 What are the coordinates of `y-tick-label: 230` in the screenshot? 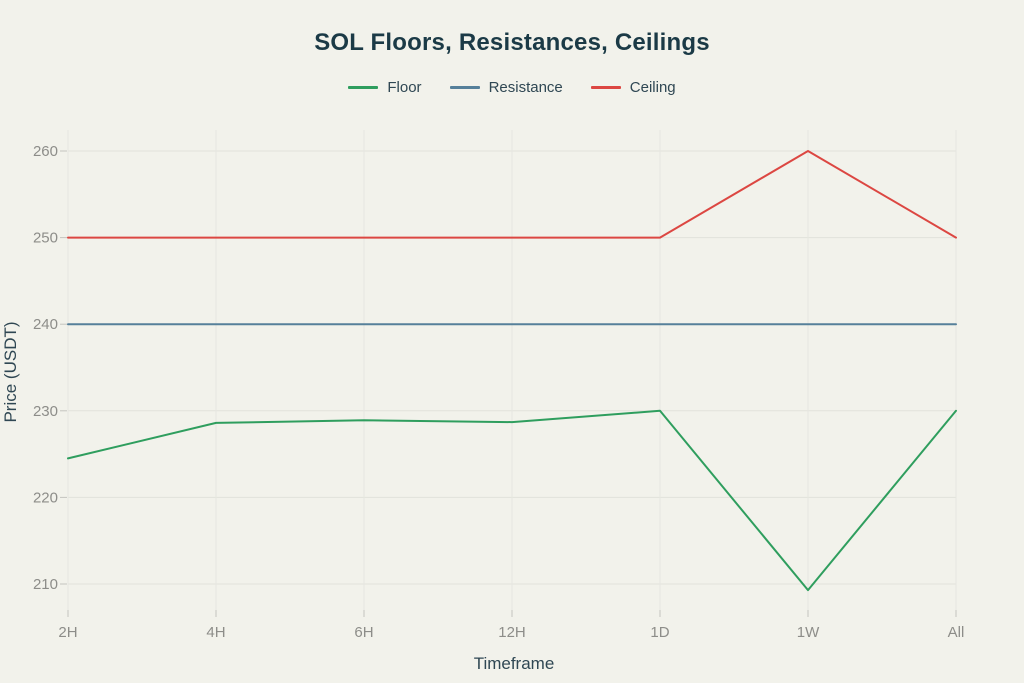 It's located at (45, 411).